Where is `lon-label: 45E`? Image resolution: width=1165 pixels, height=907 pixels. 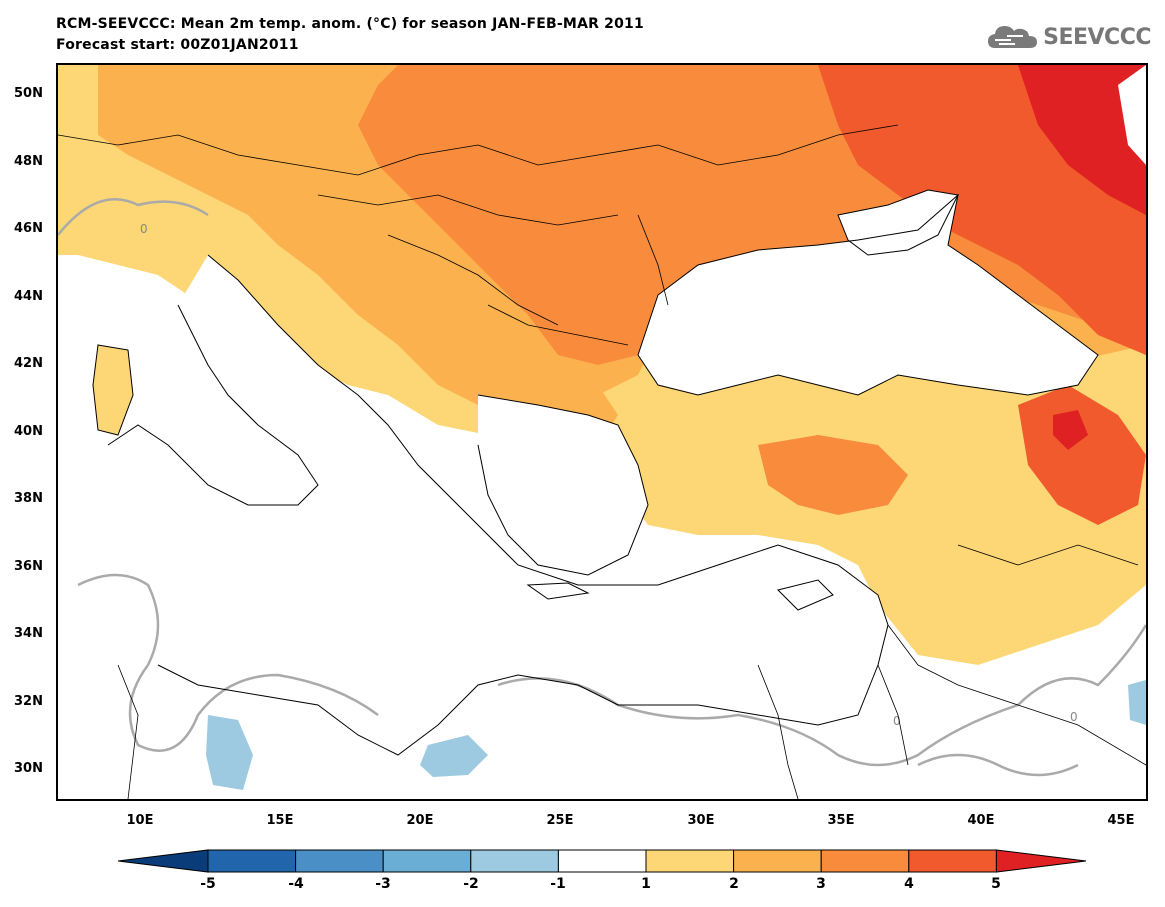
lon-label: 45E is located at coordinates (1121, 820).